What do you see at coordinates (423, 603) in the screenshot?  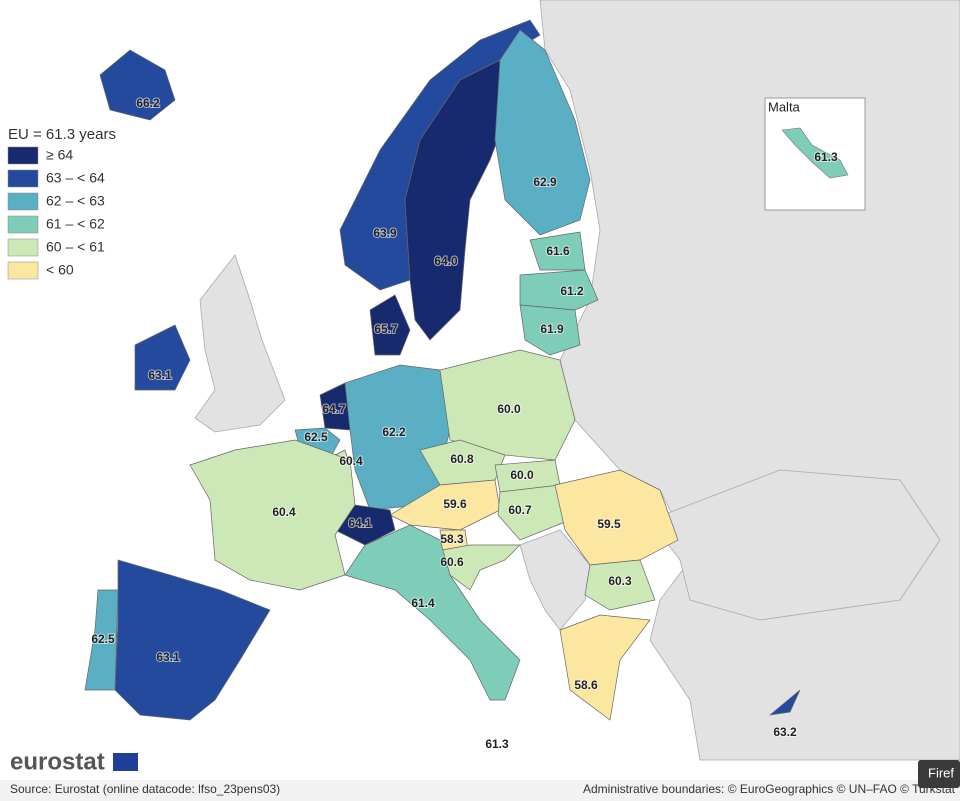 I see `country-value: 61.4` at bounding box center [423, 603].